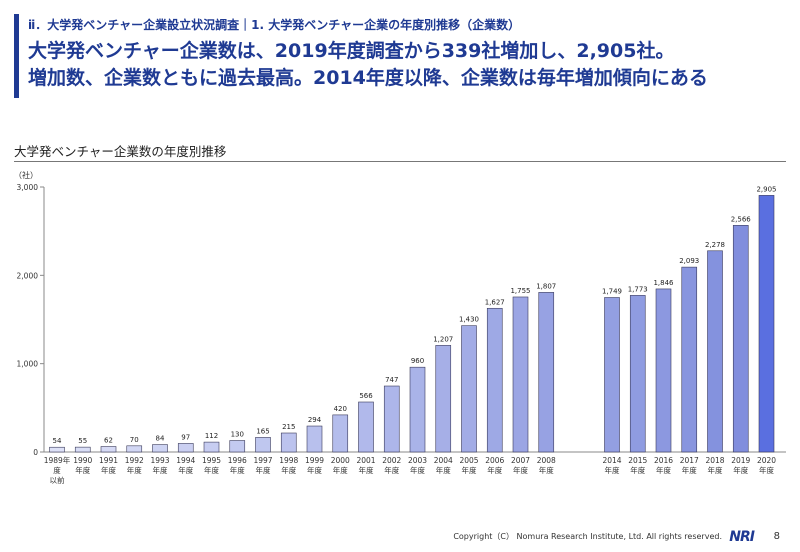 This screenshot has width=800, height=552. I want to click on bar-value-label: 960, so click(417, 361).